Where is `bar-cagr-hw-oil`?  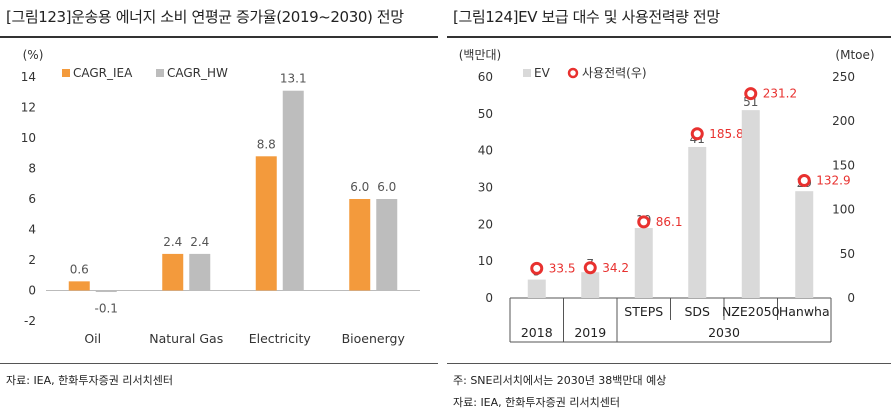 bar-cagr-hw-oil is located at coordinates (106, 291).